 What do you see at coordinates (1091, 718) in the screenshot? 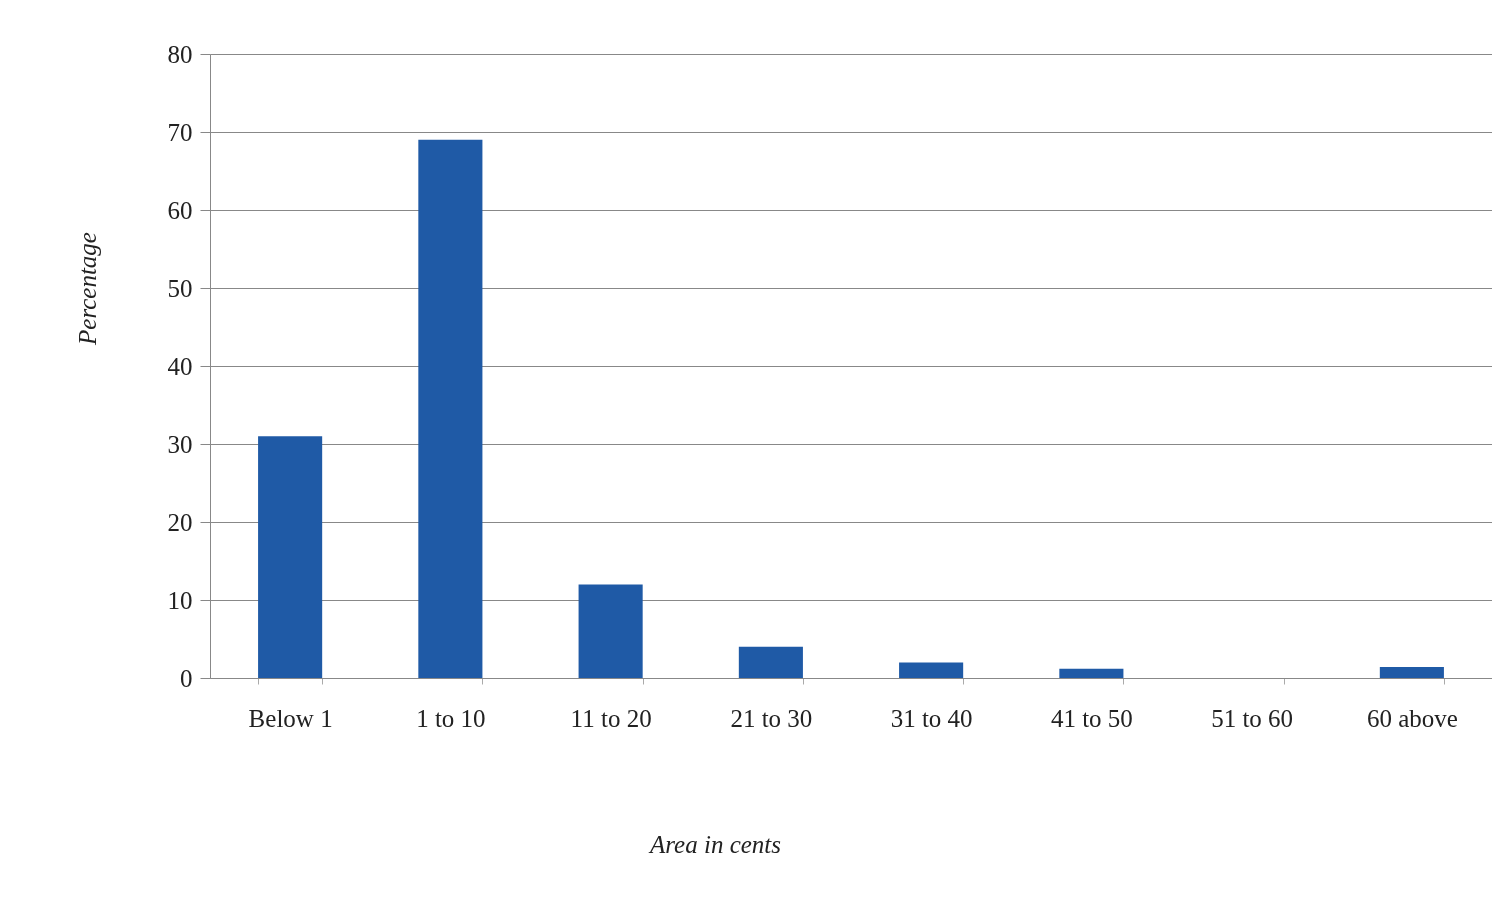
I see `x-tick-label: 41 to 50` at bounding box center [1091, 718].